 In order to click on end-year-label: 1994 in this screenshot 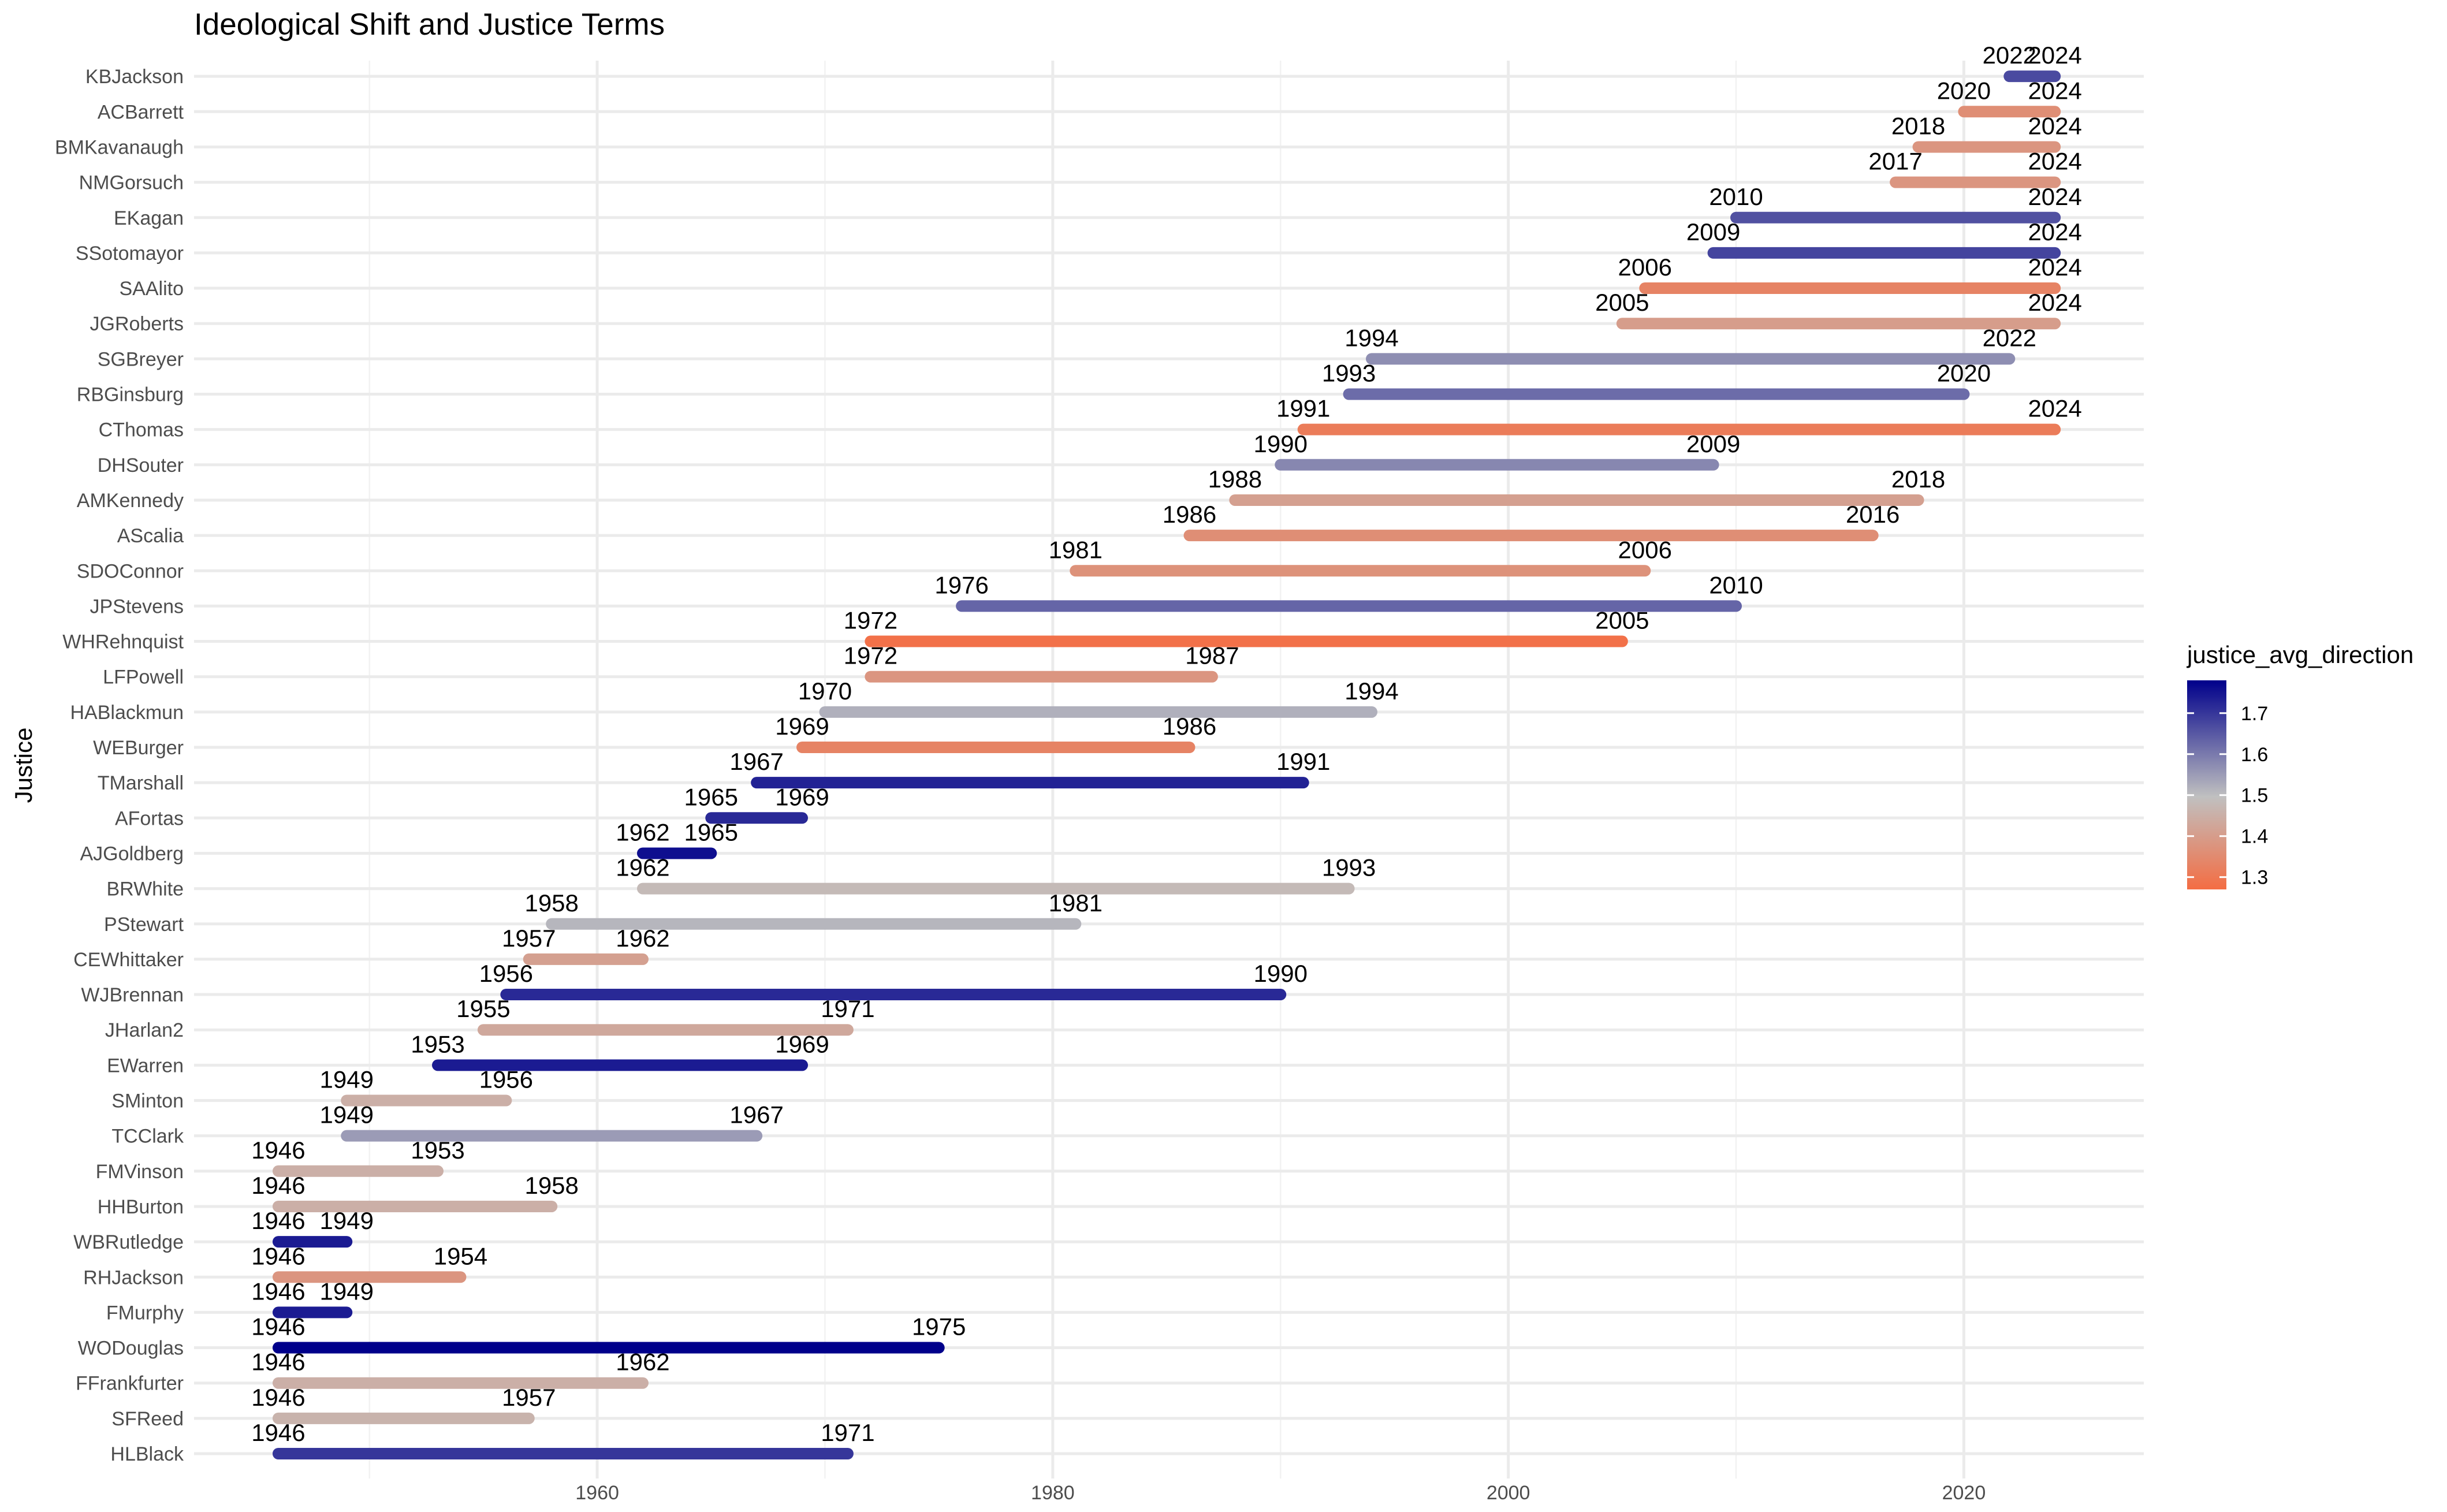, I will do `click(1371, 691)`.